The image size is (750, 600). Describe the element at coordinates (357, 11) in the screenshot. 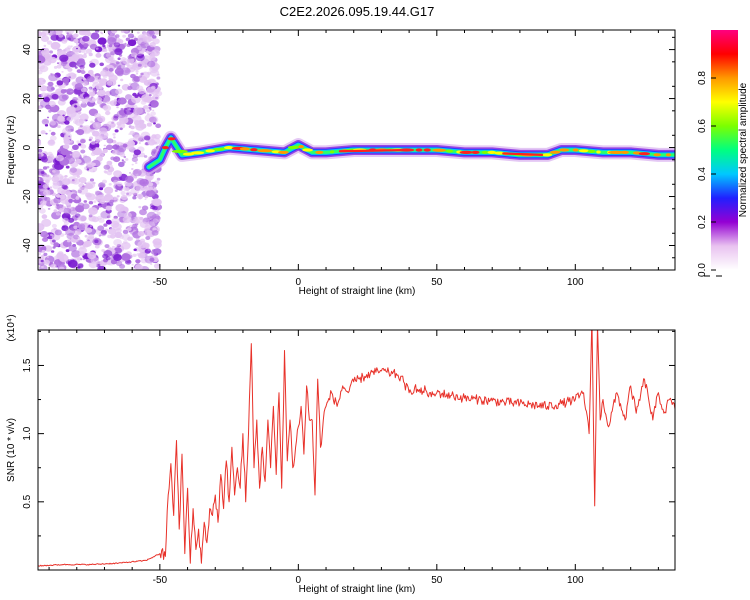

I see `chart-title: C2E2.2026.095.19.44.G17` at that location.